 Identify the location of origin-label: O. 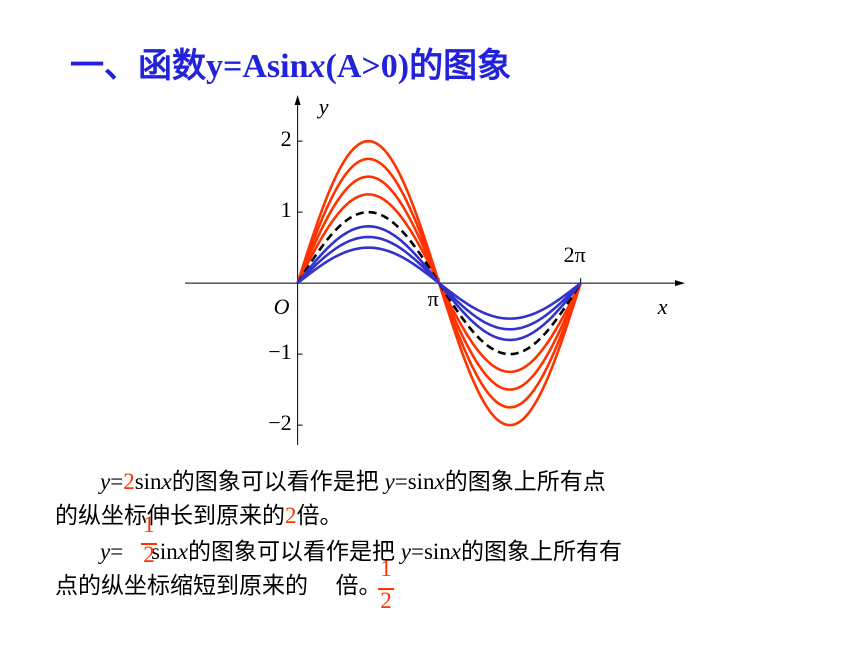
(282, 306).